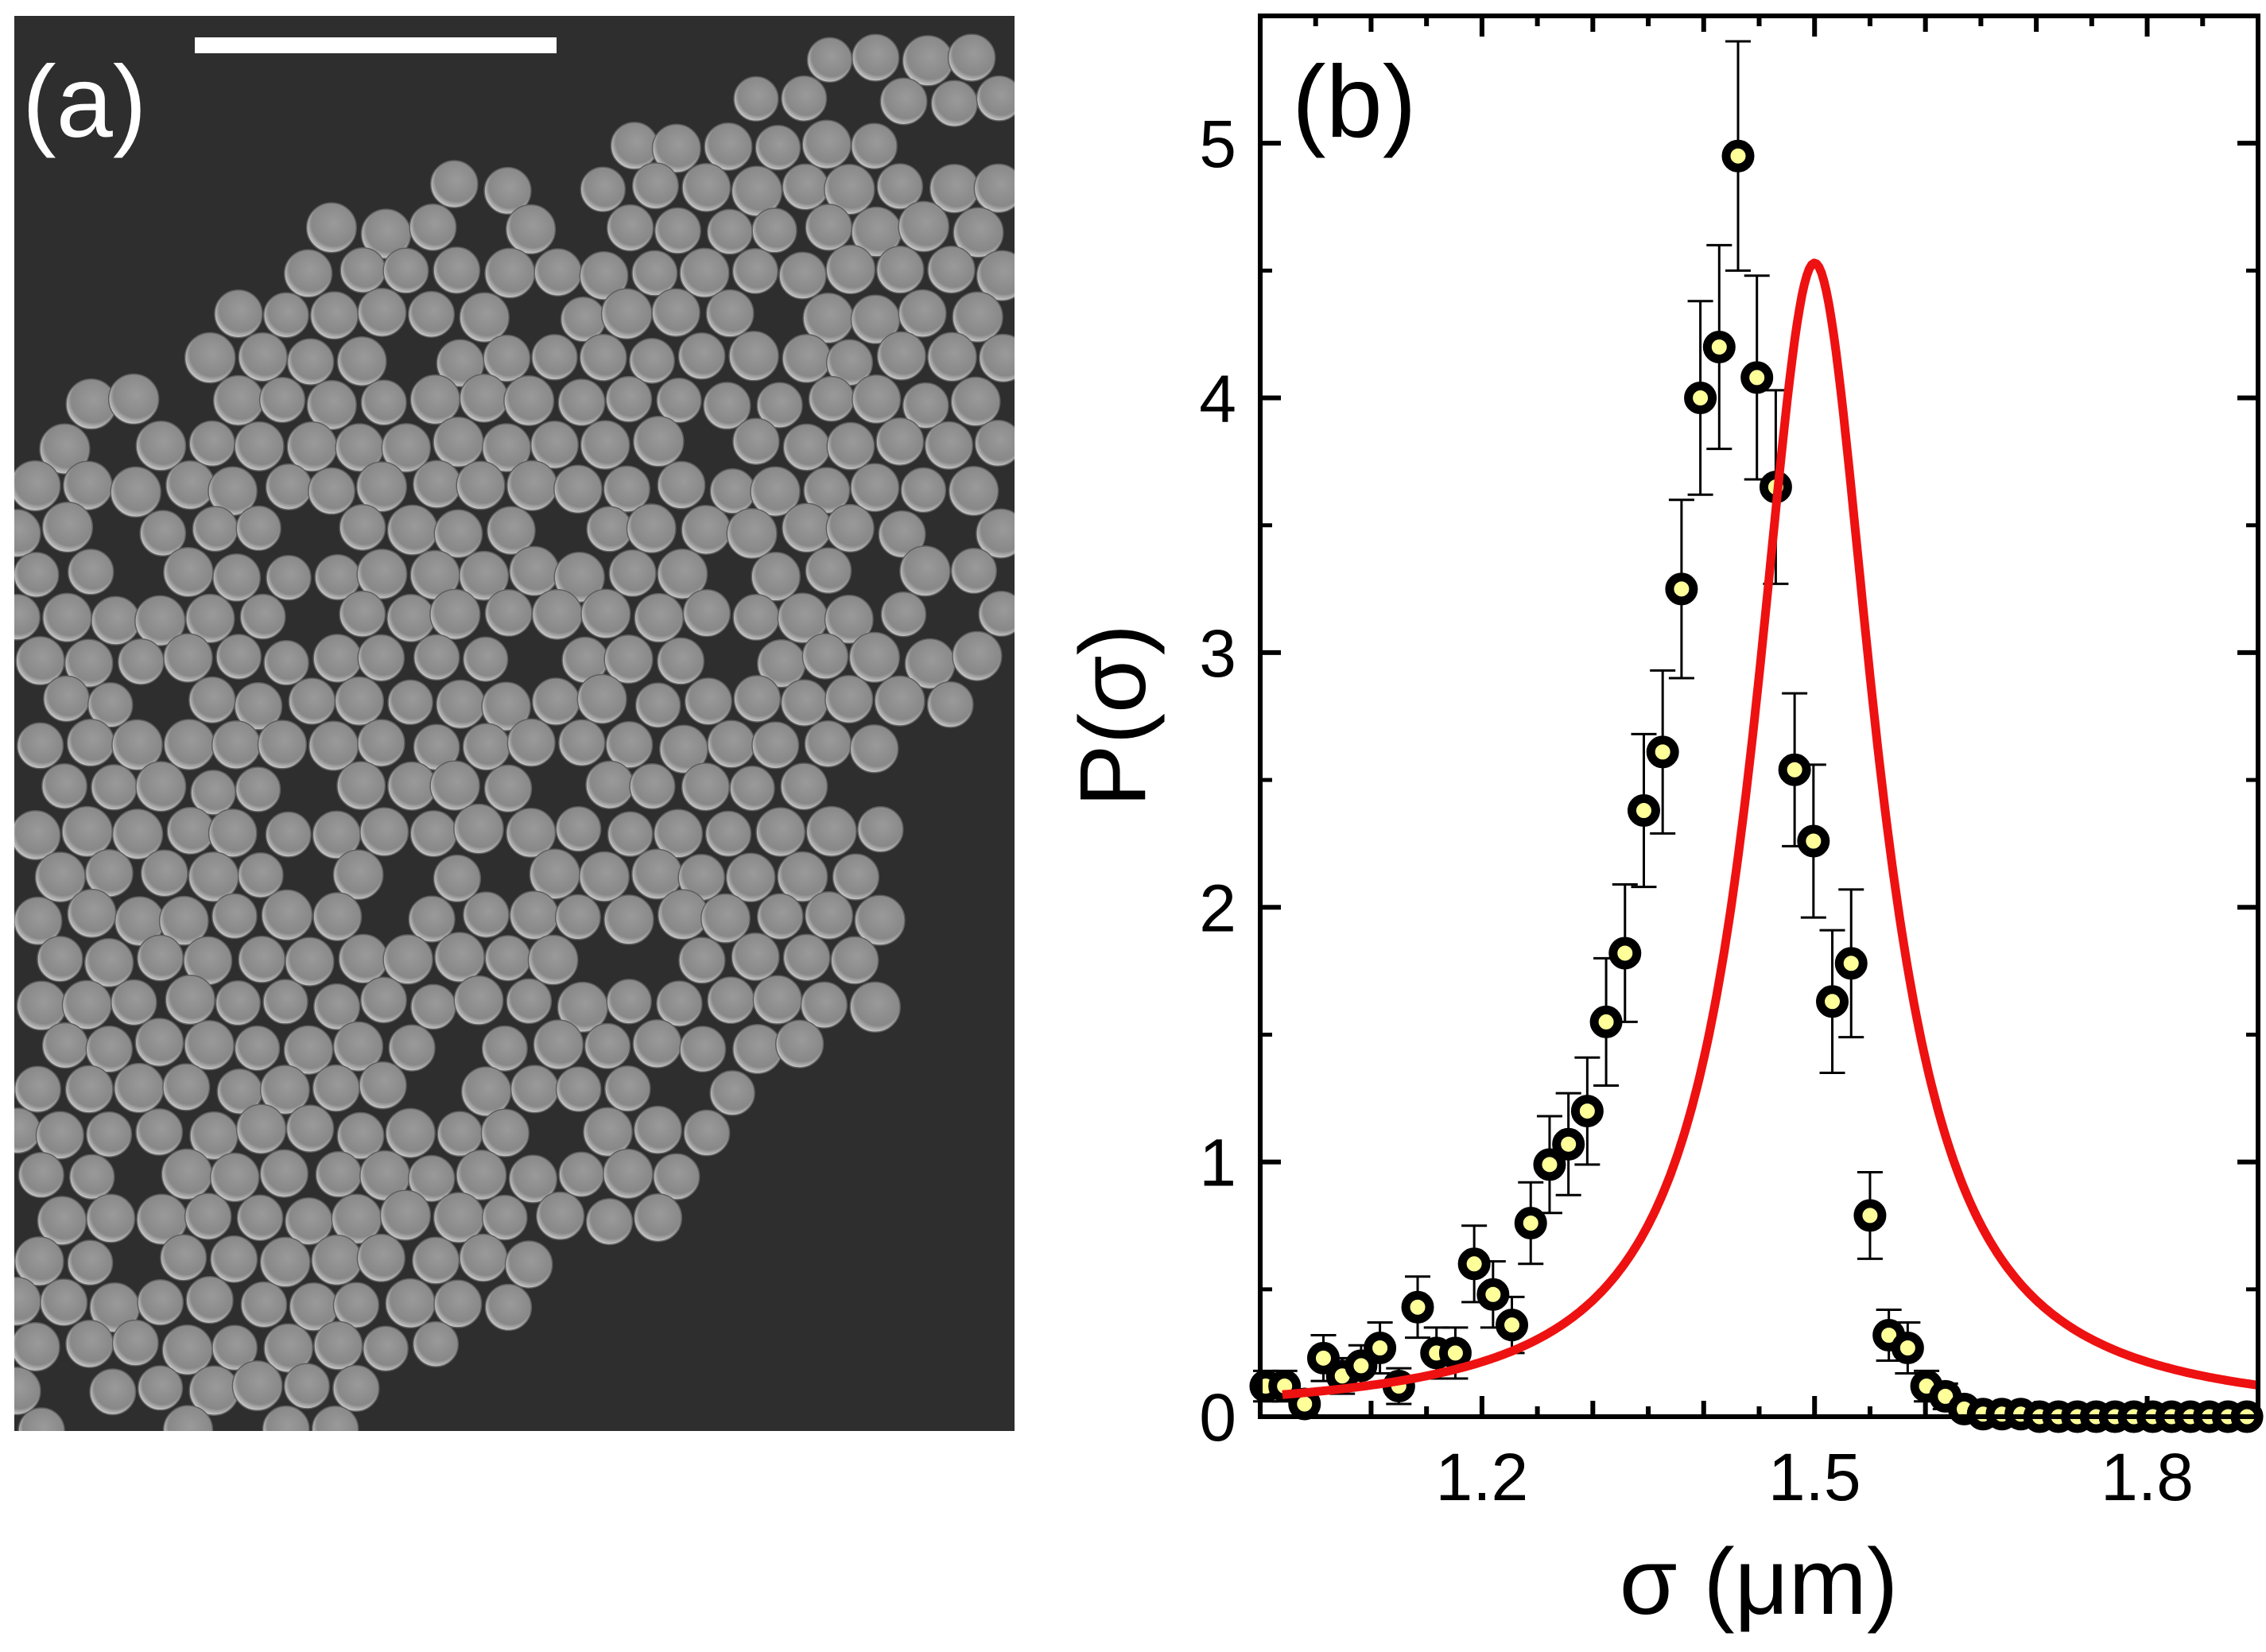 The image size is (2266, 1652). Describe the element at coordinates (1814, 1477) in the screenshot. I see `x-tick-label: 1.5` at that location.